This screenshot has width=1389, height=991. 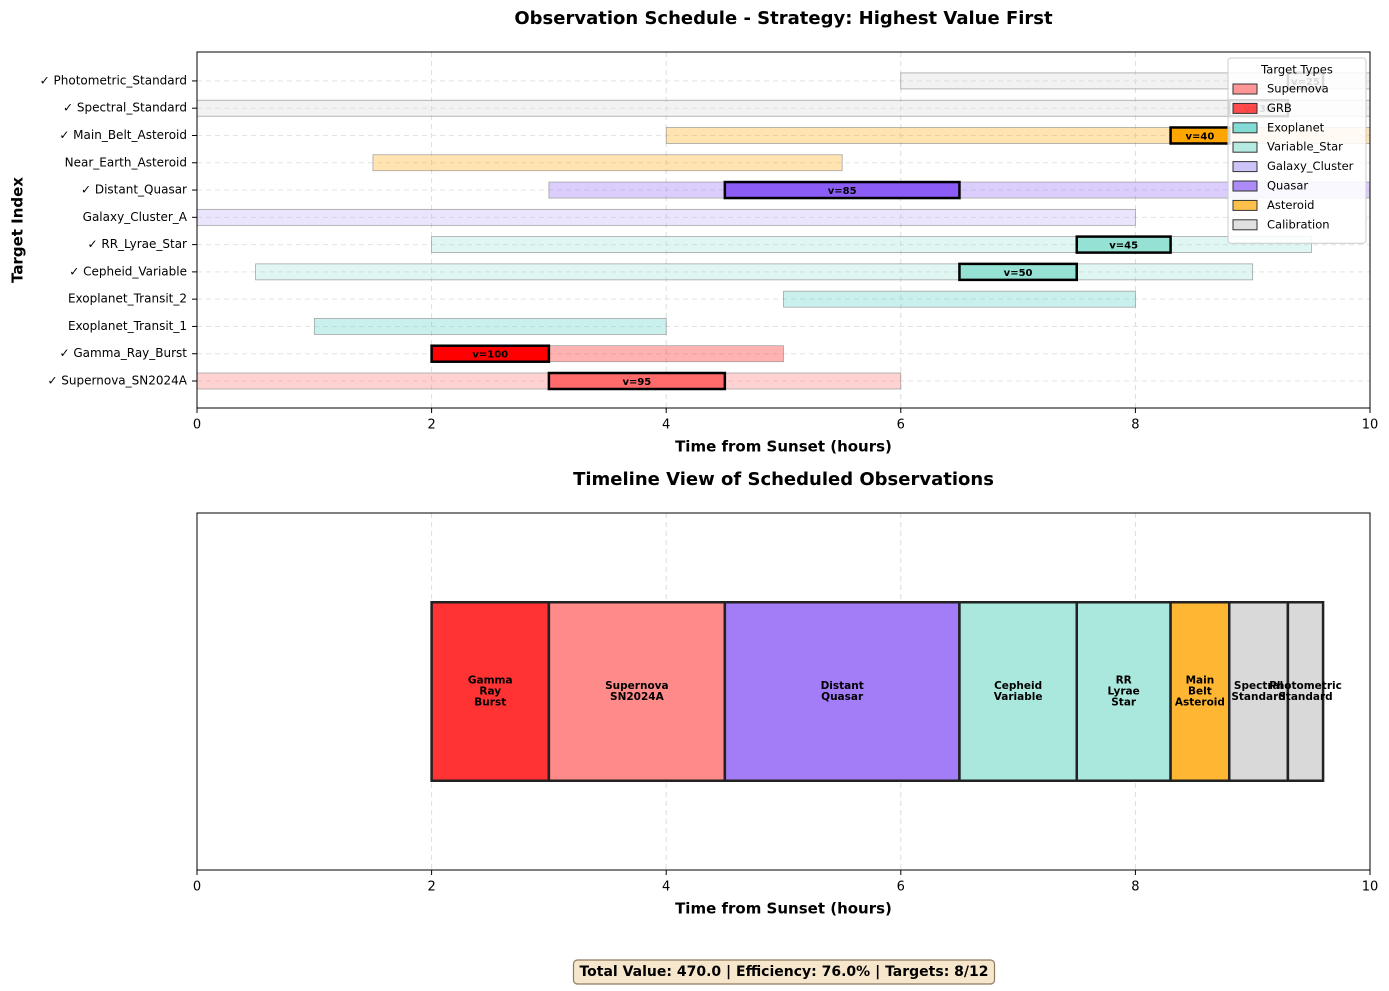 I want to click on value-label: v=50, so click(x=1018, y=273).